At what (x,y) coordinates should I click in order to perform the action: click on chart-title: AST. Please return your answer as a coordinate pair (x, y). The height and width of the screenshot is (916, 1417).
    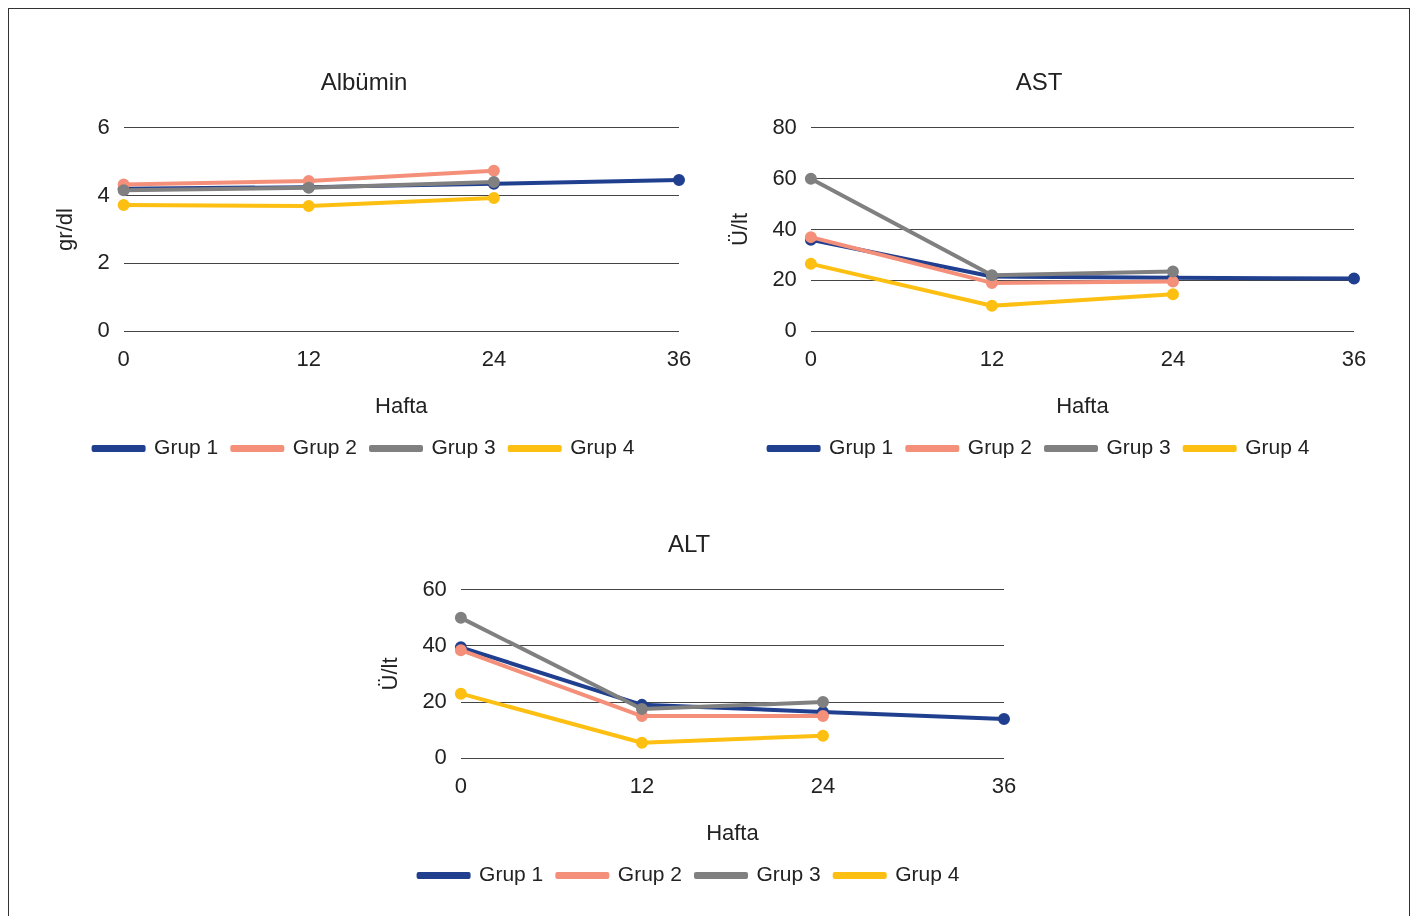
    Looking at the image, I should click on (1039, 82).